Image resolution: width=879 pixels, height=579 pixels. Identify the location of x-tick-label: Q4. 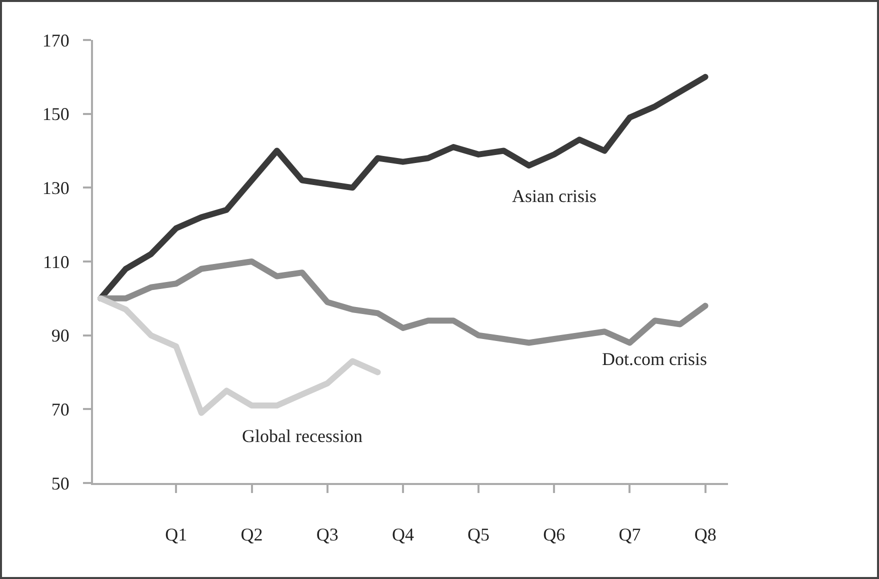
(403, 534).